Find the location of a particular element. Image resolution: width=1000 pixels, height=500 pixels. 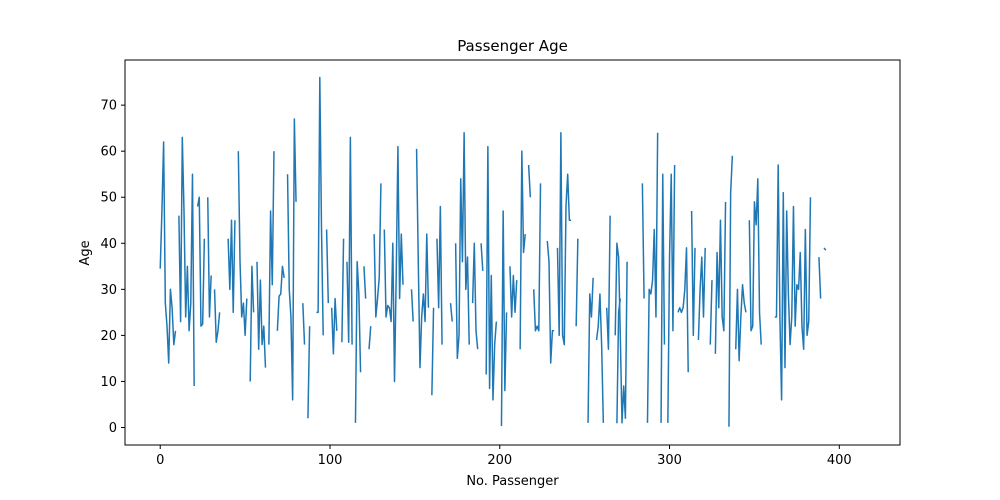

y-tick-label: 10 is located at coordinates (108, 382).